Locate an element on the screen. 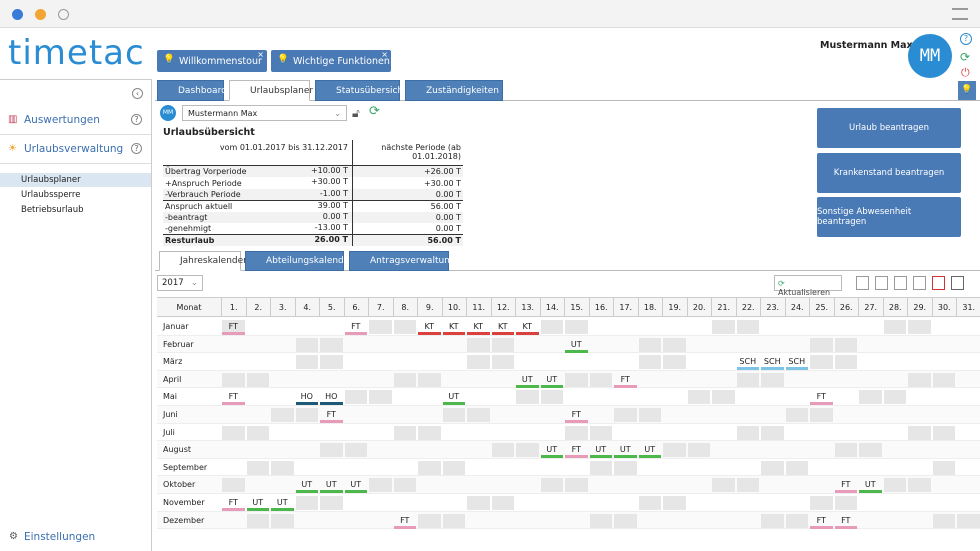  day-header: 30. is located at coordinates (943, 307).